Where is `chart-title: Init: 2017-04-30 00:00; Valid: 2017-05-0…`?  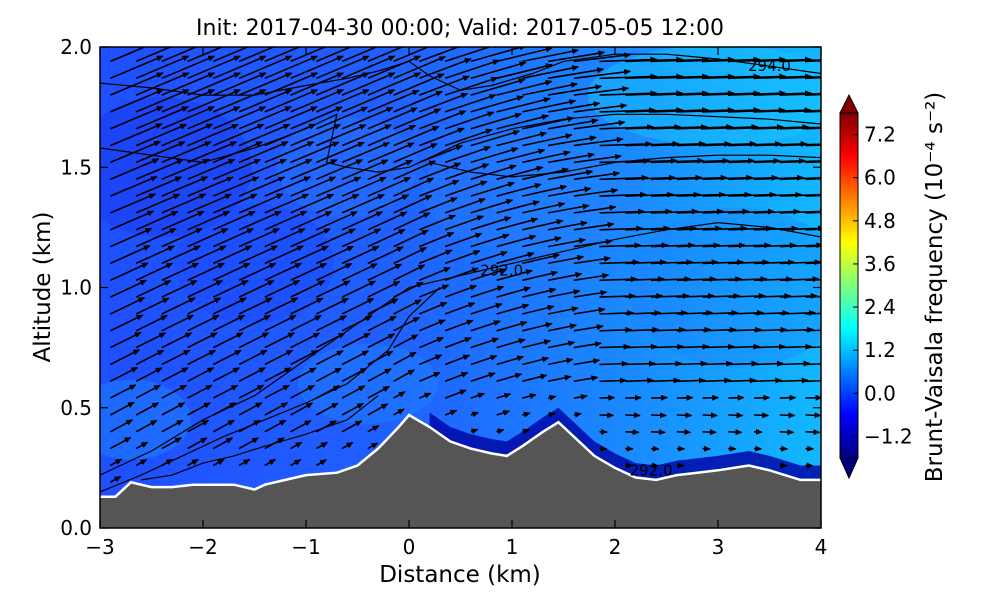
chart-title: Init: 2017-04-30 00:00; Valid: 2017-05-0… is located at coordinates (460, 28).